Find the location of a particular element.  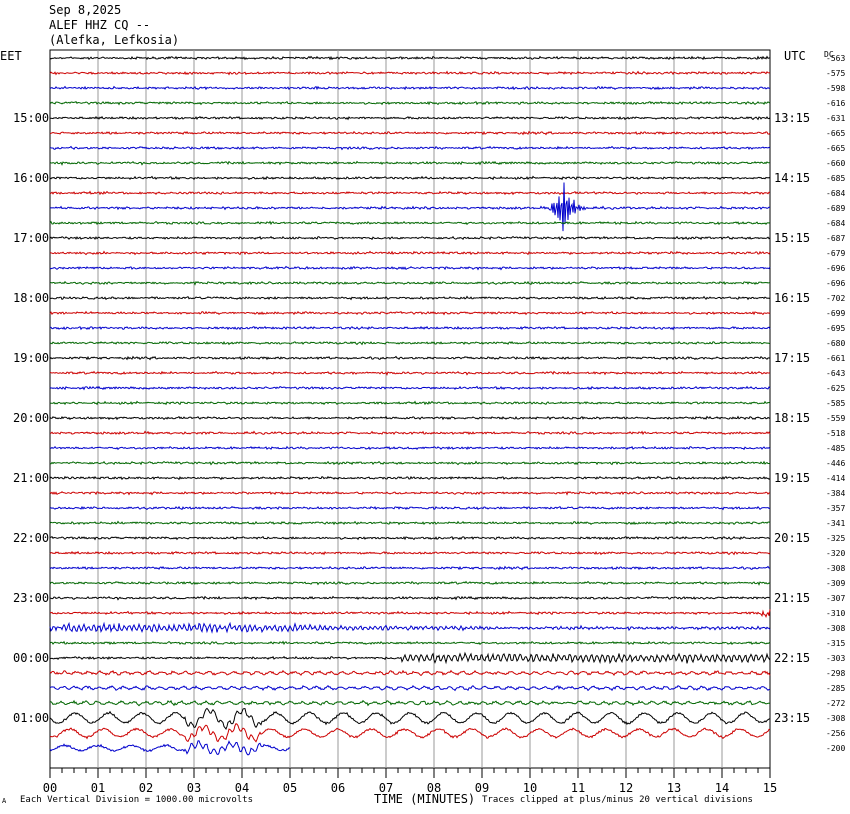

dc-offset-label-33: -320 is located at coordinates (835, 553).